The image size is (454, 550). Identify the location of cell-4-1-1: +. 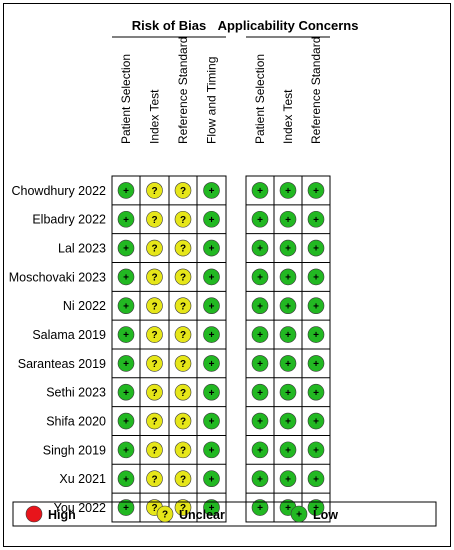
(288, 306).